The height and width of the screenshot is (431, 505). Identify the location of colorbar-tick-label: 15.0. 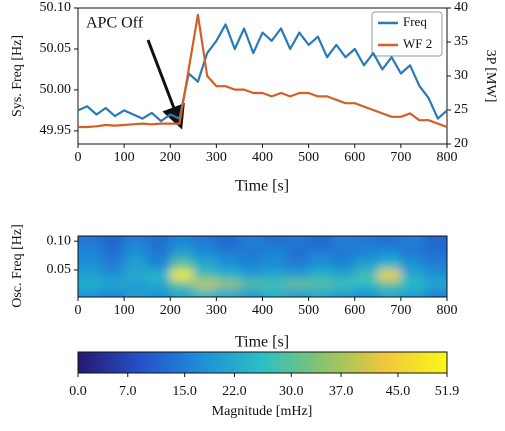
(184, 391).